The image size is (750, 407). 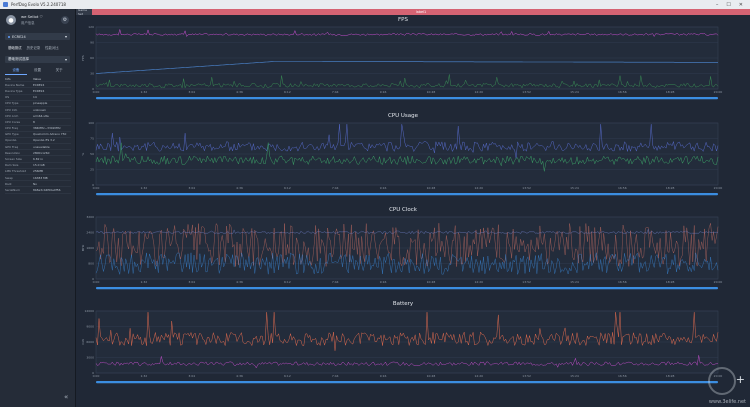 What do you see at coordinates (19, 147) in the screenshot?
I see `info-key: GPU Freq` at bounding box center [19, 147].